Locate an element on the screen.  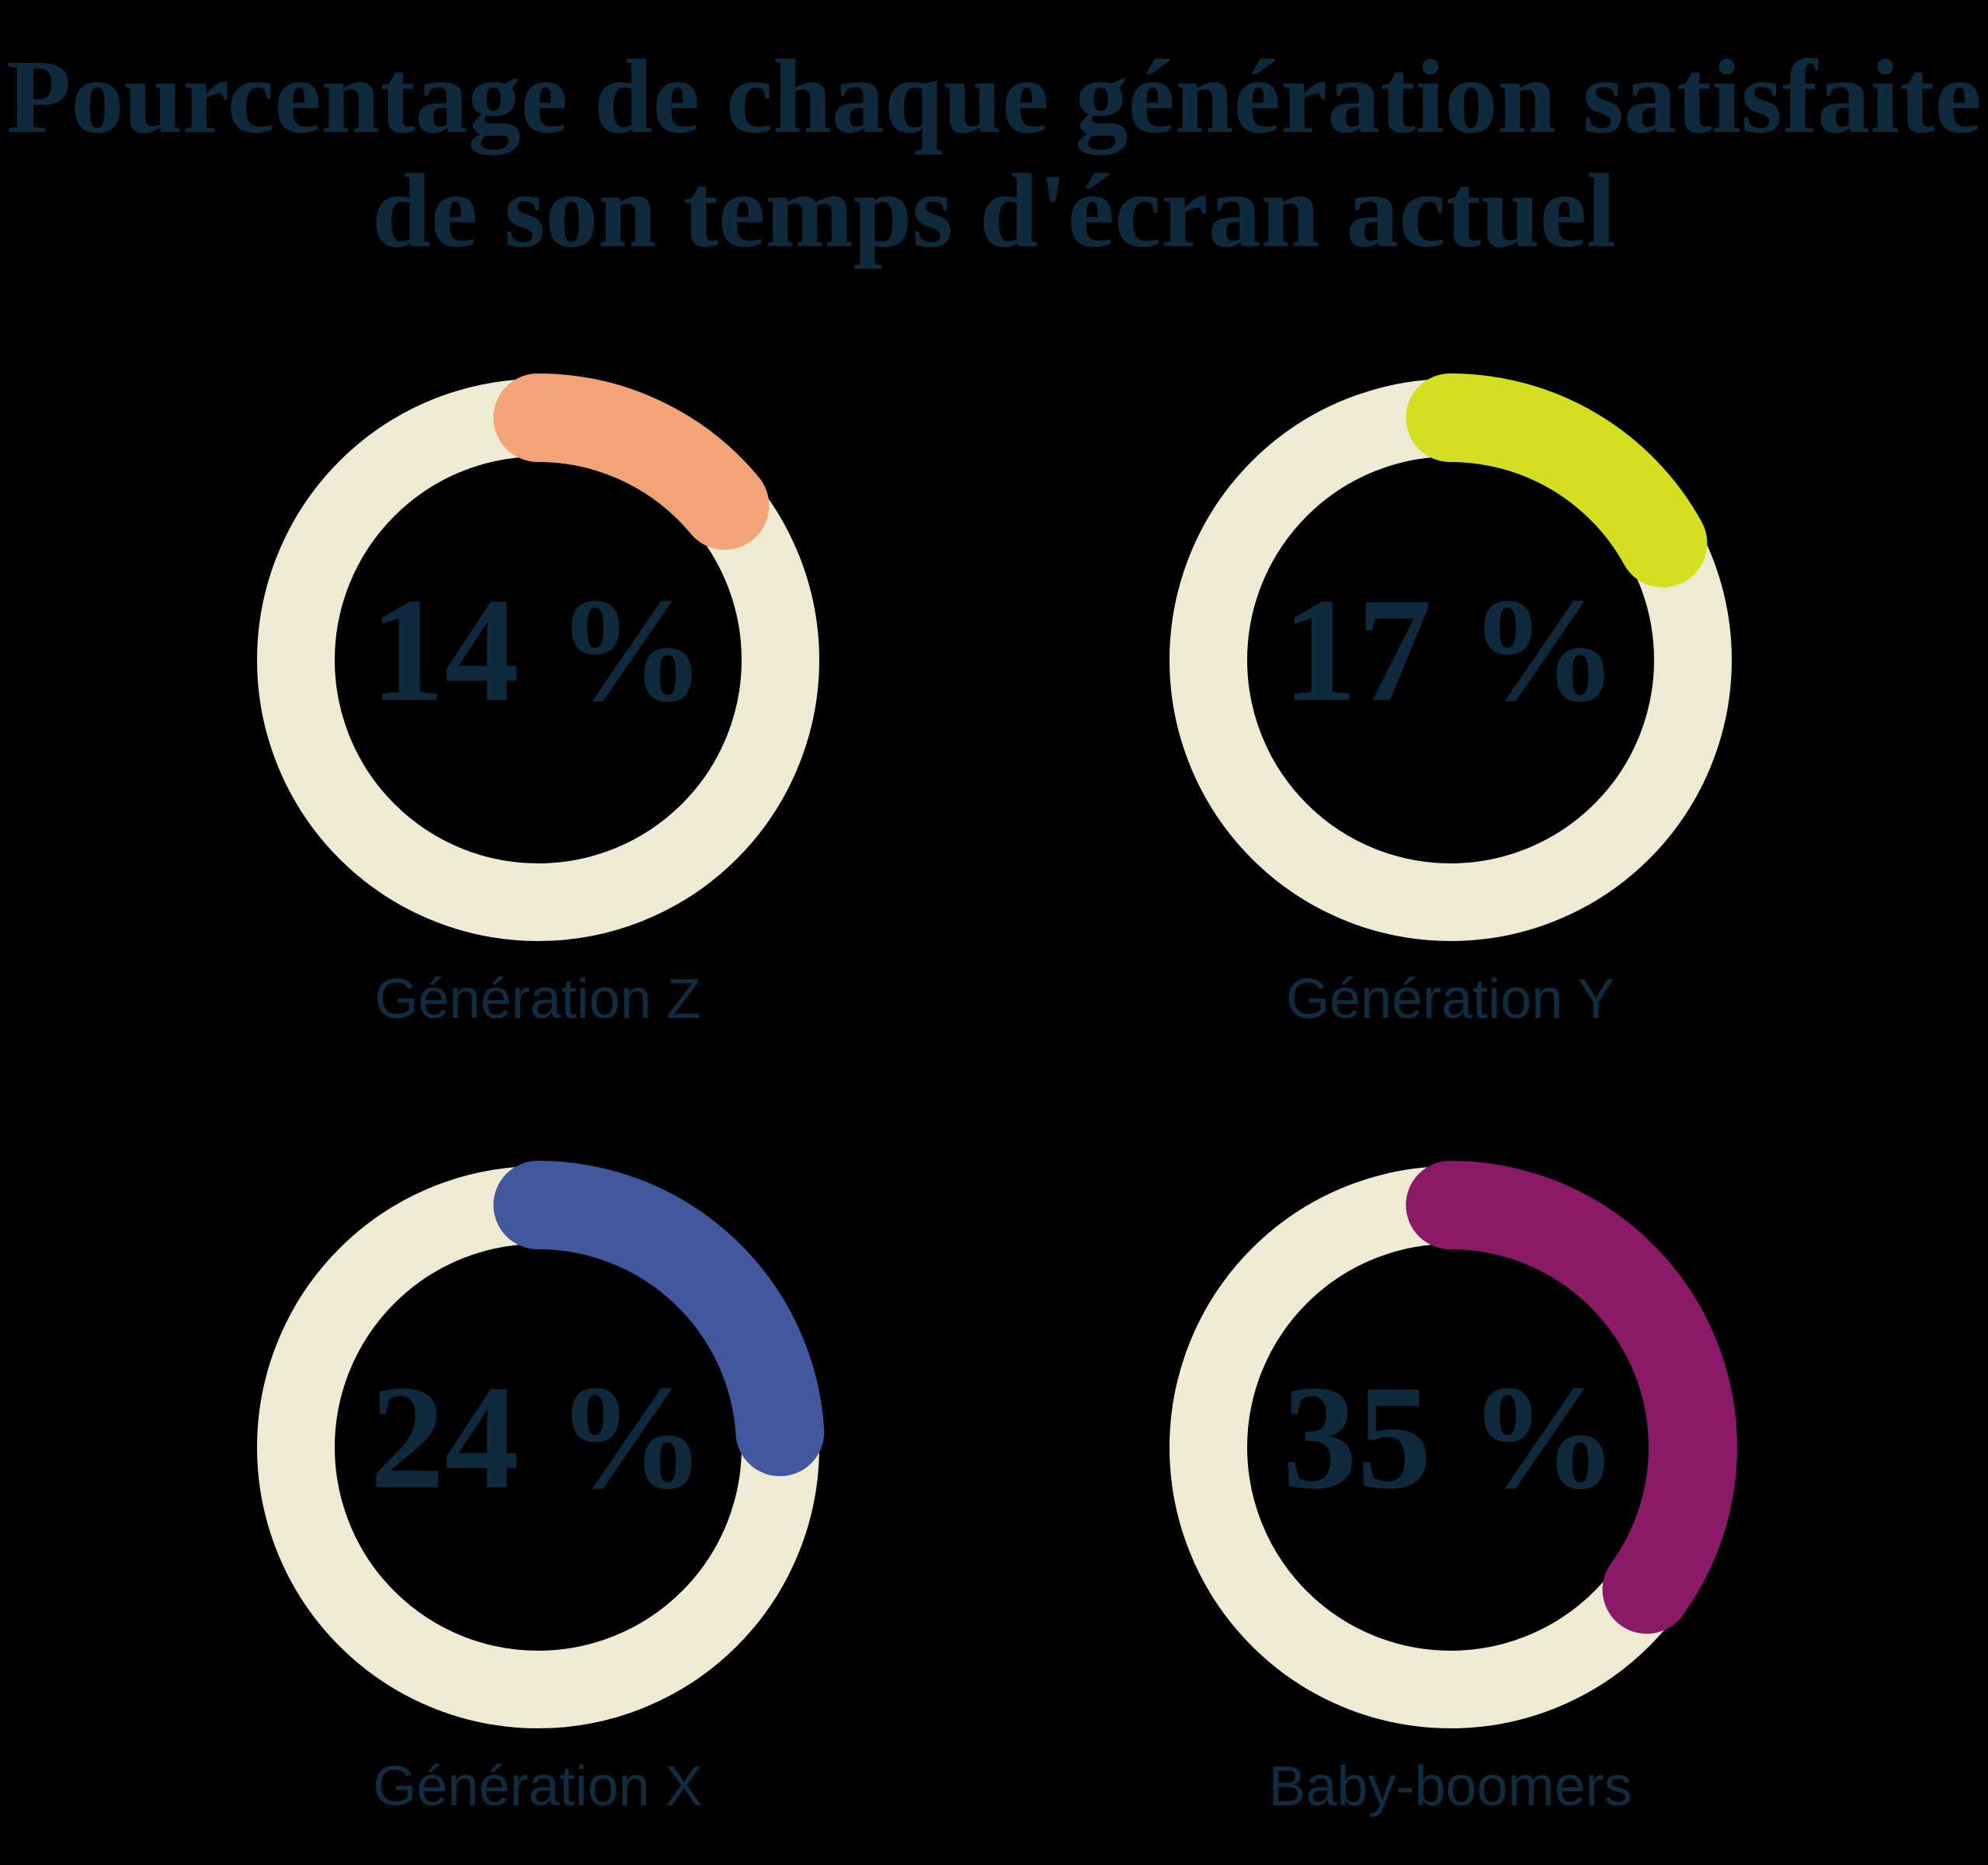
donut-center-value: 35 % is located at coordinates (1450, 1437).